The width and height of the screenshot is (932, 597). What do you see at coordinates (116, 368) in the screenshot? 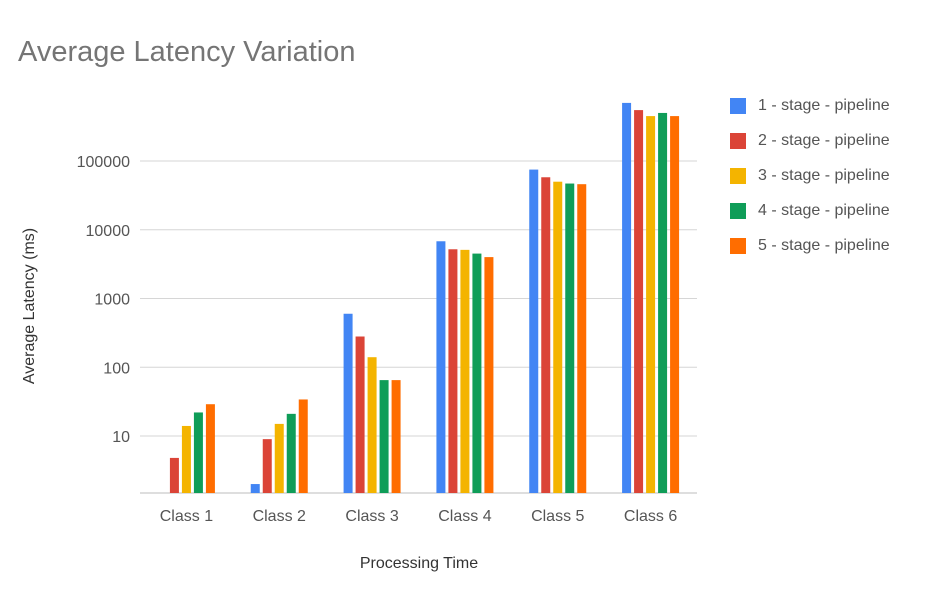
I see `y-tick-label: 100` at bounding box center [116, 368].